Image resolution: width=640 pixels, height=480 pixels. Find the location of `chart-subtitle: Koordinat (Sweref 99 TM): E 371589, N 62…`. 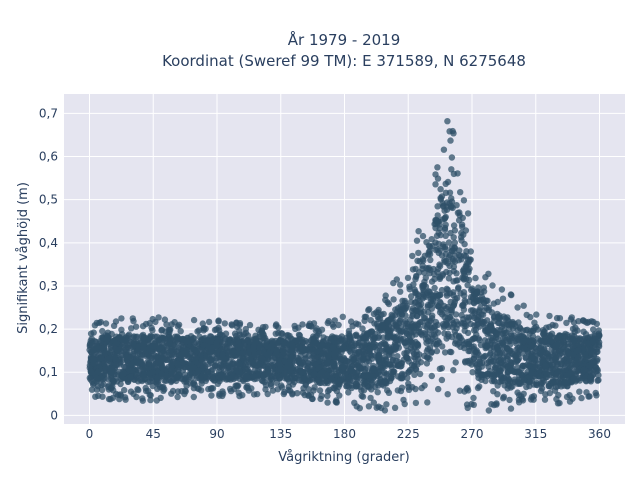

chart-subtitle: Koordinat (Sweref 99 TM): E 371589, N 62… is located at coordinates (344, 61).